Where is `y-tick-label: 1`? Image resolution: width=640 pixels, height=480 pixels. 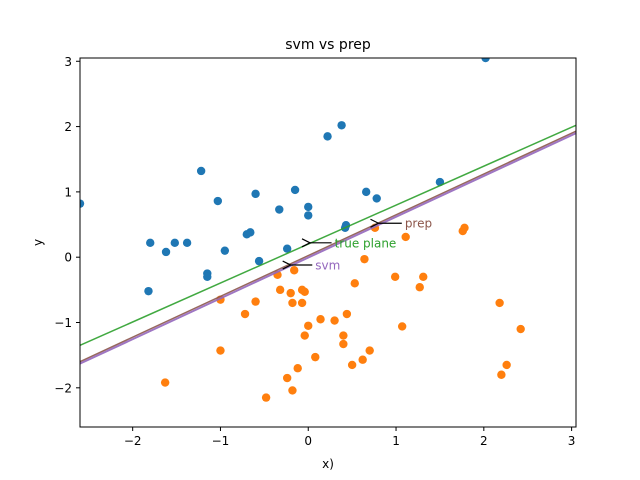 y-tick-label: 1 is located at coordinates (68, 192).